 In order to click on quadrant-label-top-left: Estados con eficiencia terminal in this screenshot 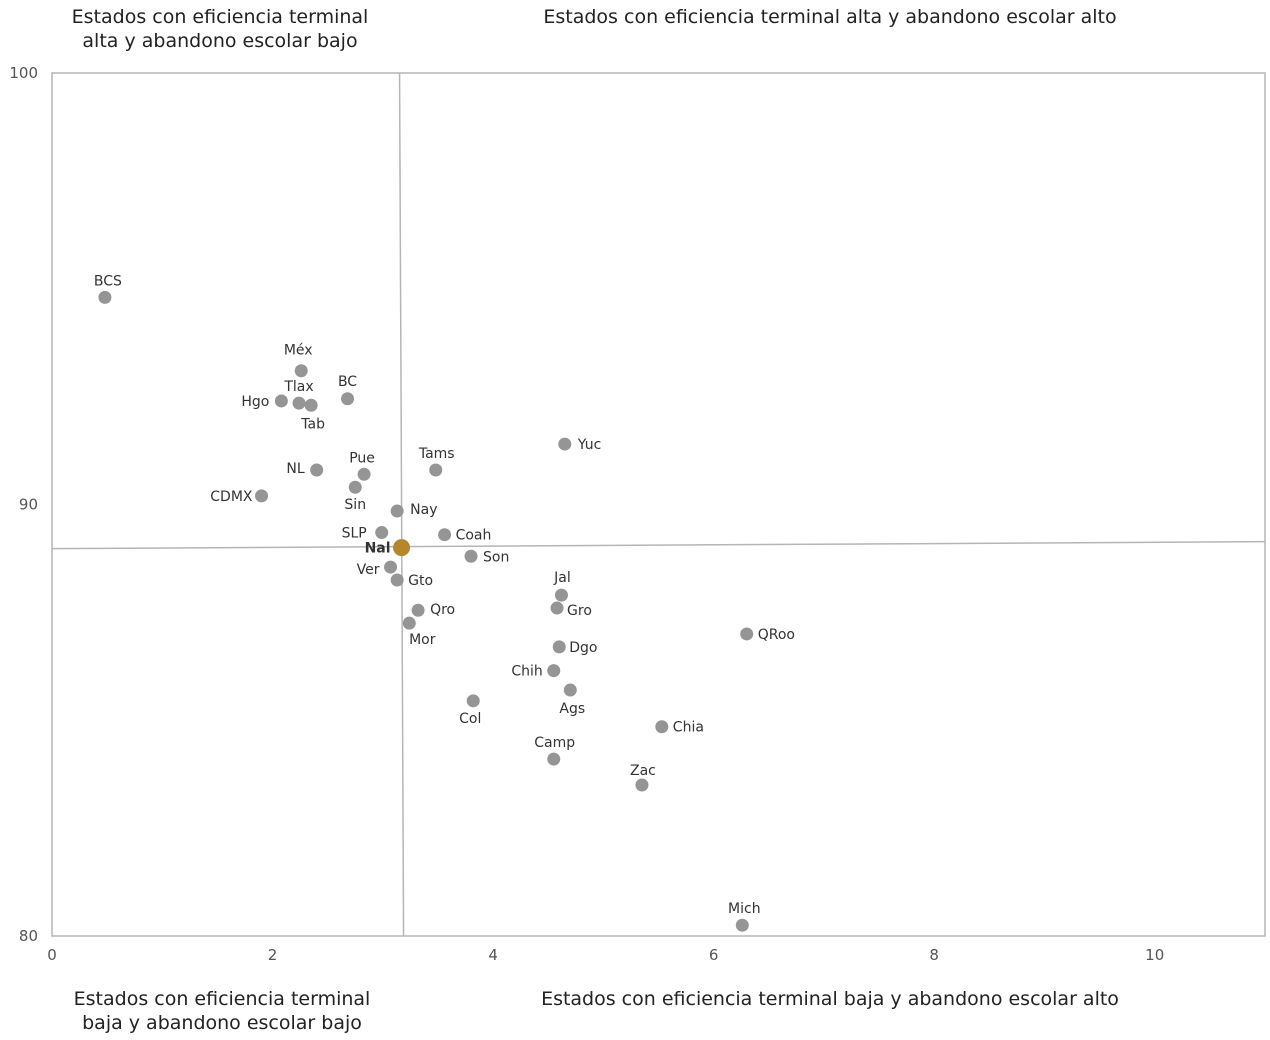, I will do `click(220, 17)`.